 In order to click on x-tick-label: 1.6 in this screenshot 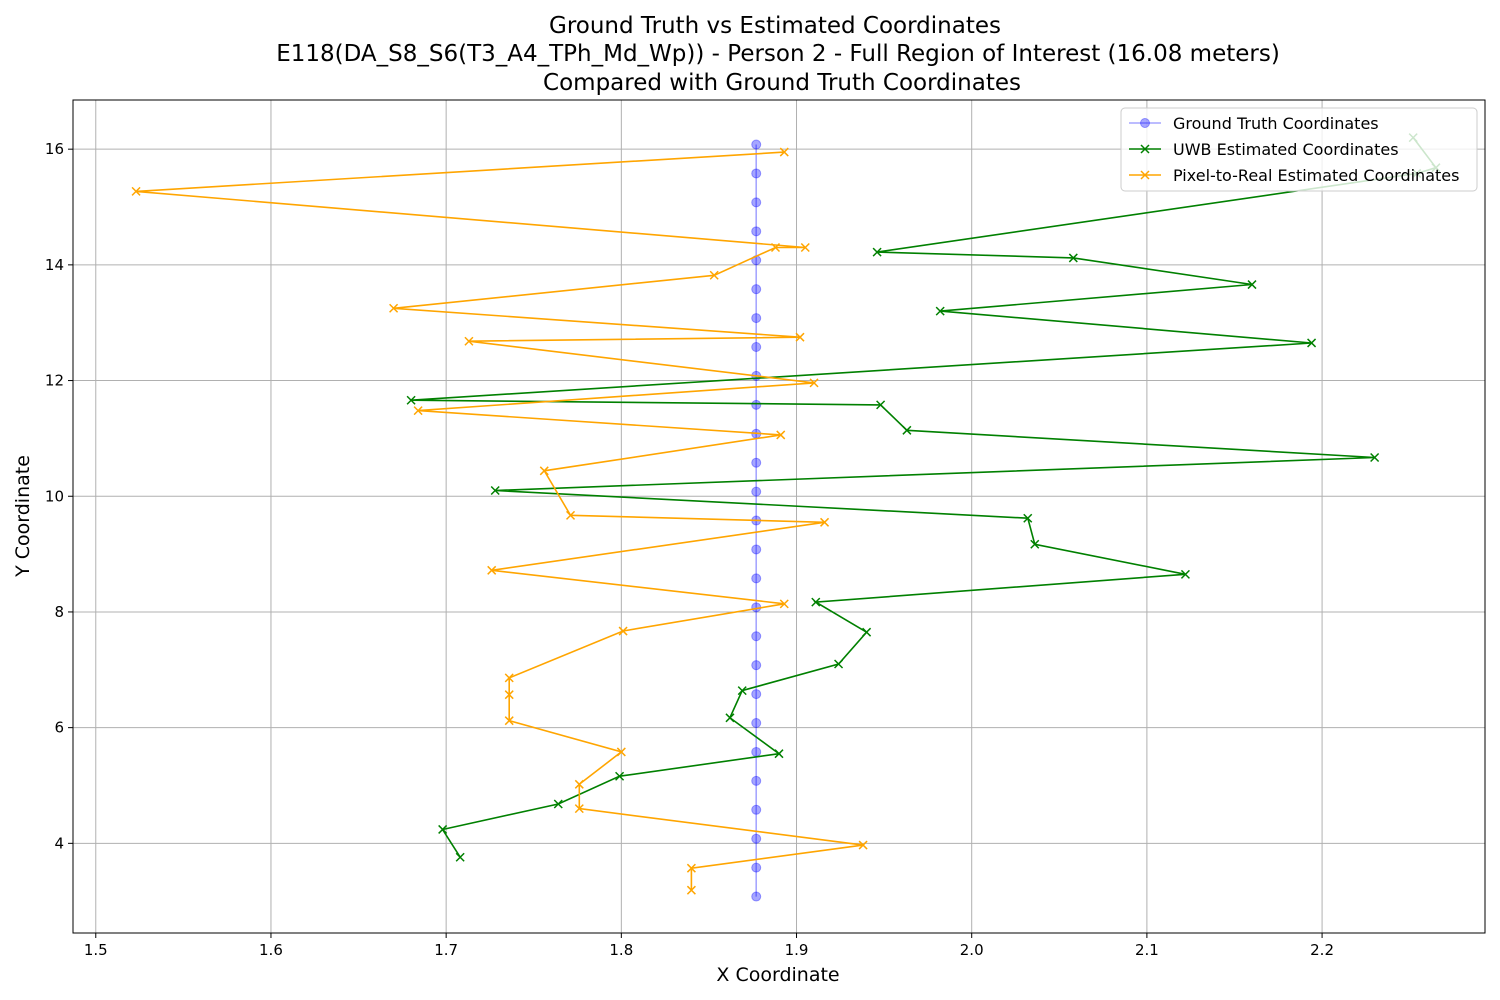, I will do `click(271, 950)`.